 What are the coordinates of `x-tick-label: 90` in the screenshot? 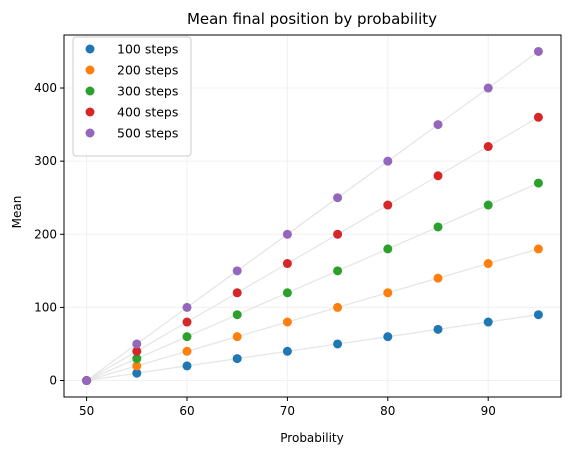 It's located at (488, 411).